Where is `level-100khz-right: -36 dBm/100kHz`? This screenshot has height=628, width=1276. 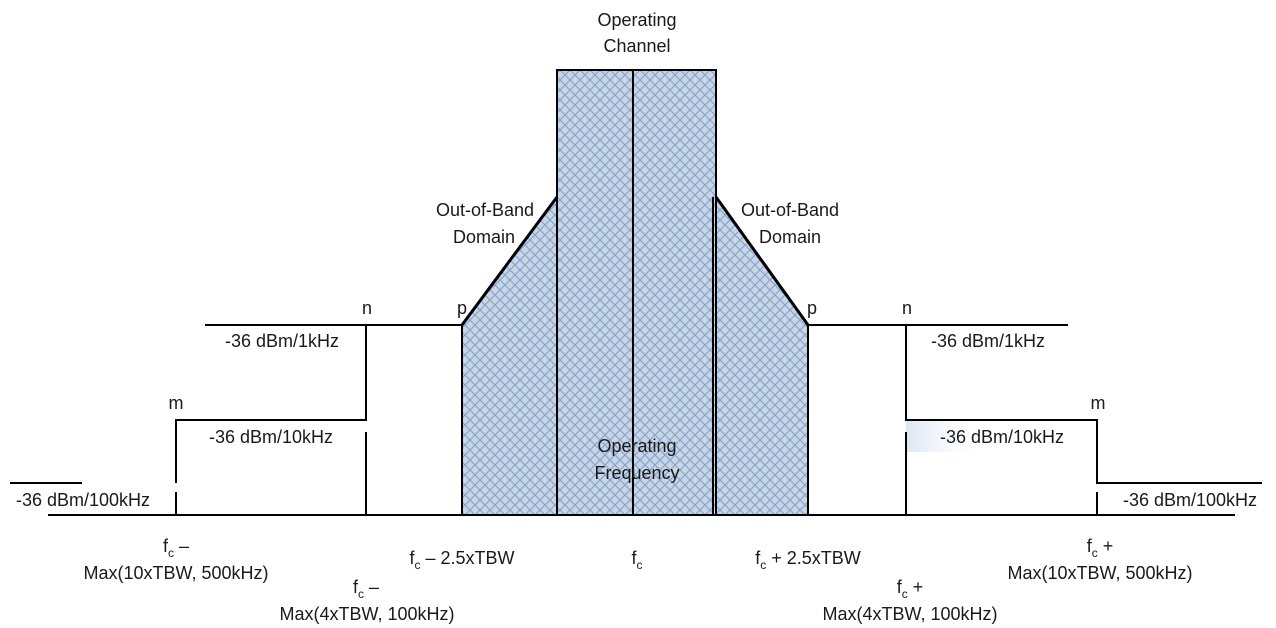
level-100khz-right: -36 dBm/100kHz is located at coordinates (1190, 500).